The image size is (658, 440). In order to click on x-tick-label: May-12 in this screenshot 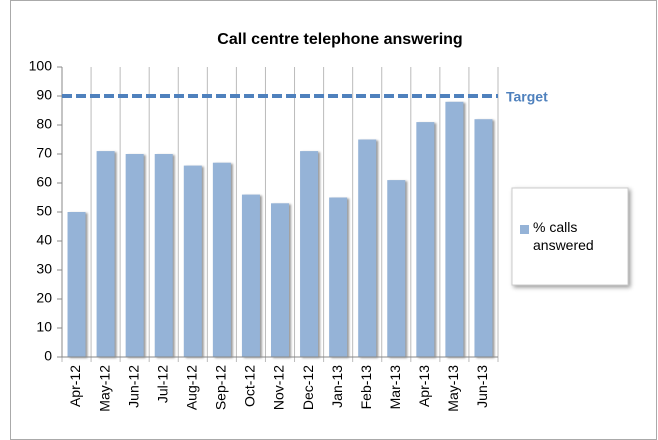, I will do `click(104, 388)`.